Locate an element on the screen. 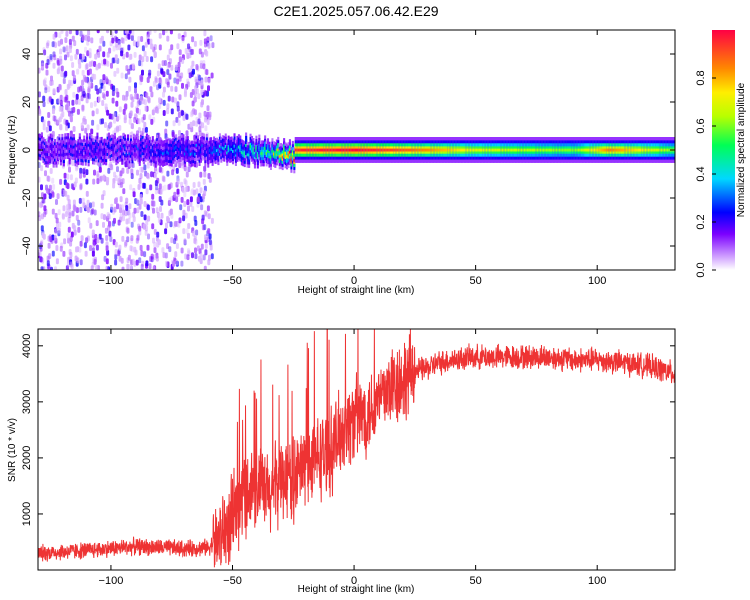 The width and height of the screenshot is (750, 600). x-tick-label: 50 is located at coordinates (476, 581).